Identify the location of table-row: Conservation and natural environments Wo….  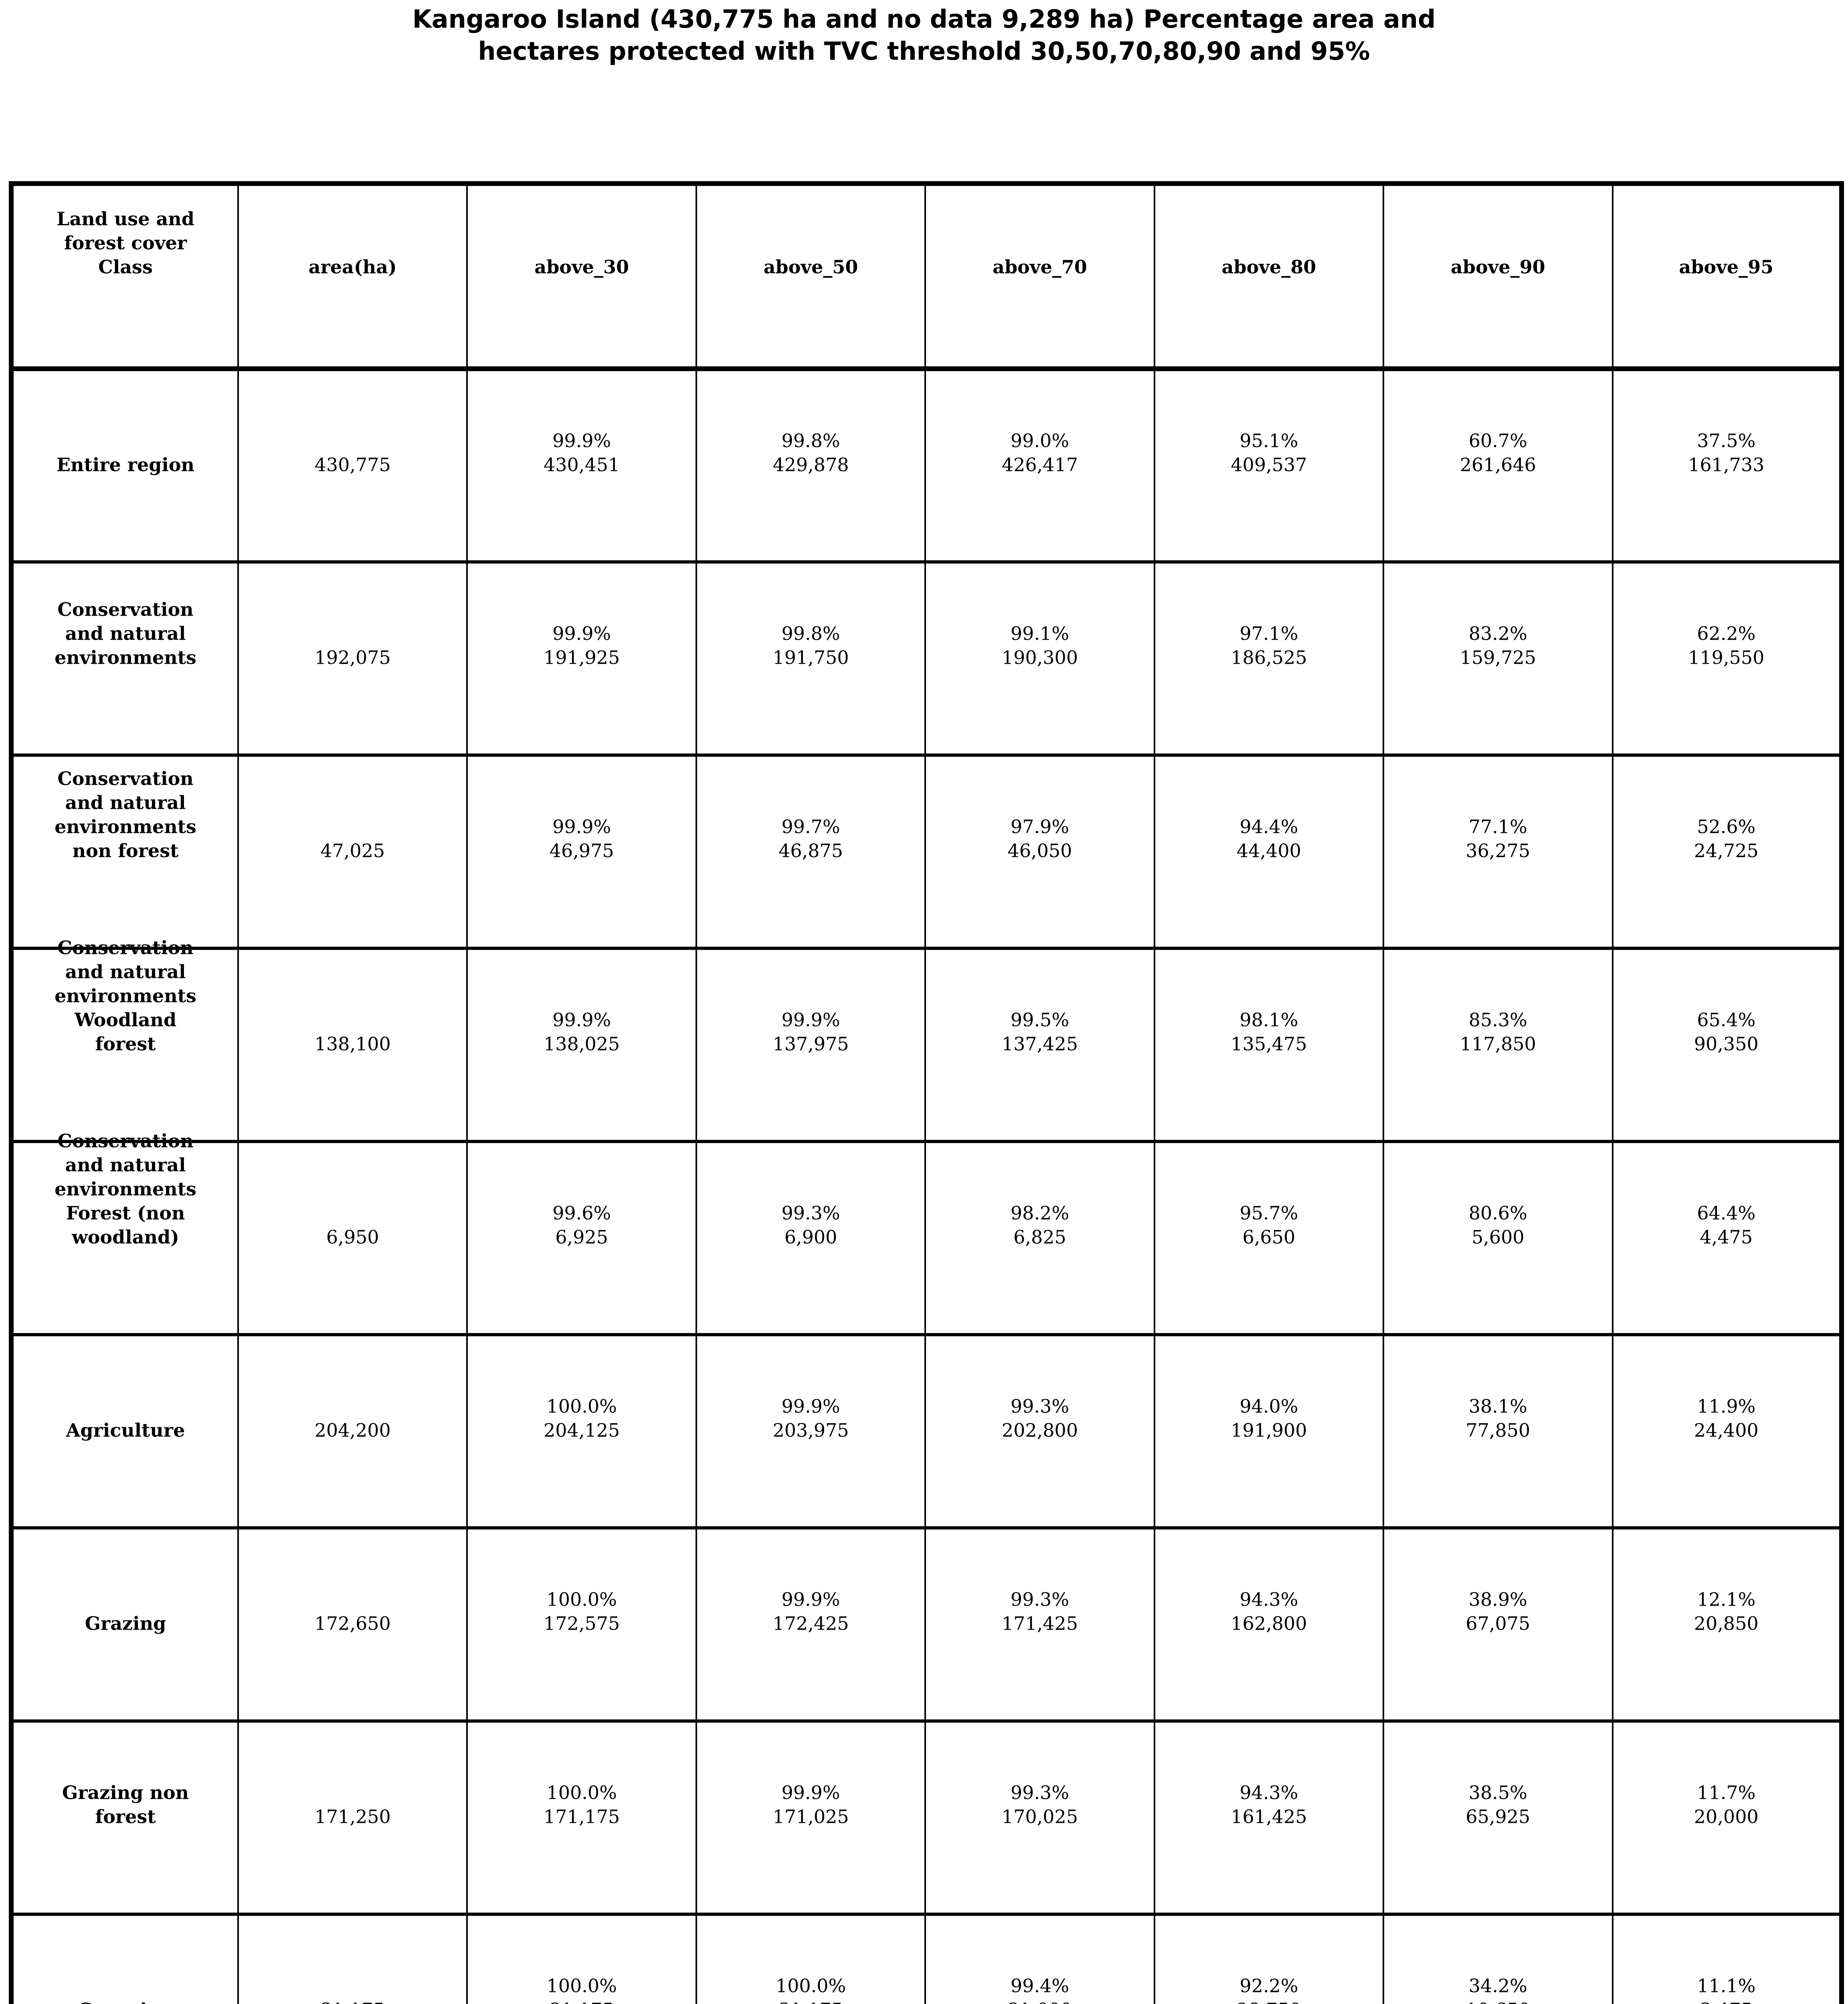
(926, 1039).